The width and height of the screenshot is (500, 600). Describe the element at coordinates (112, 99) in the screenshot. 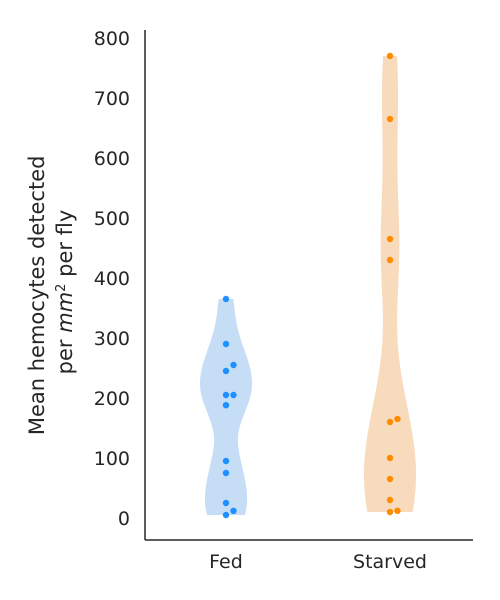

I see `y-tick-label: 700` at that location.